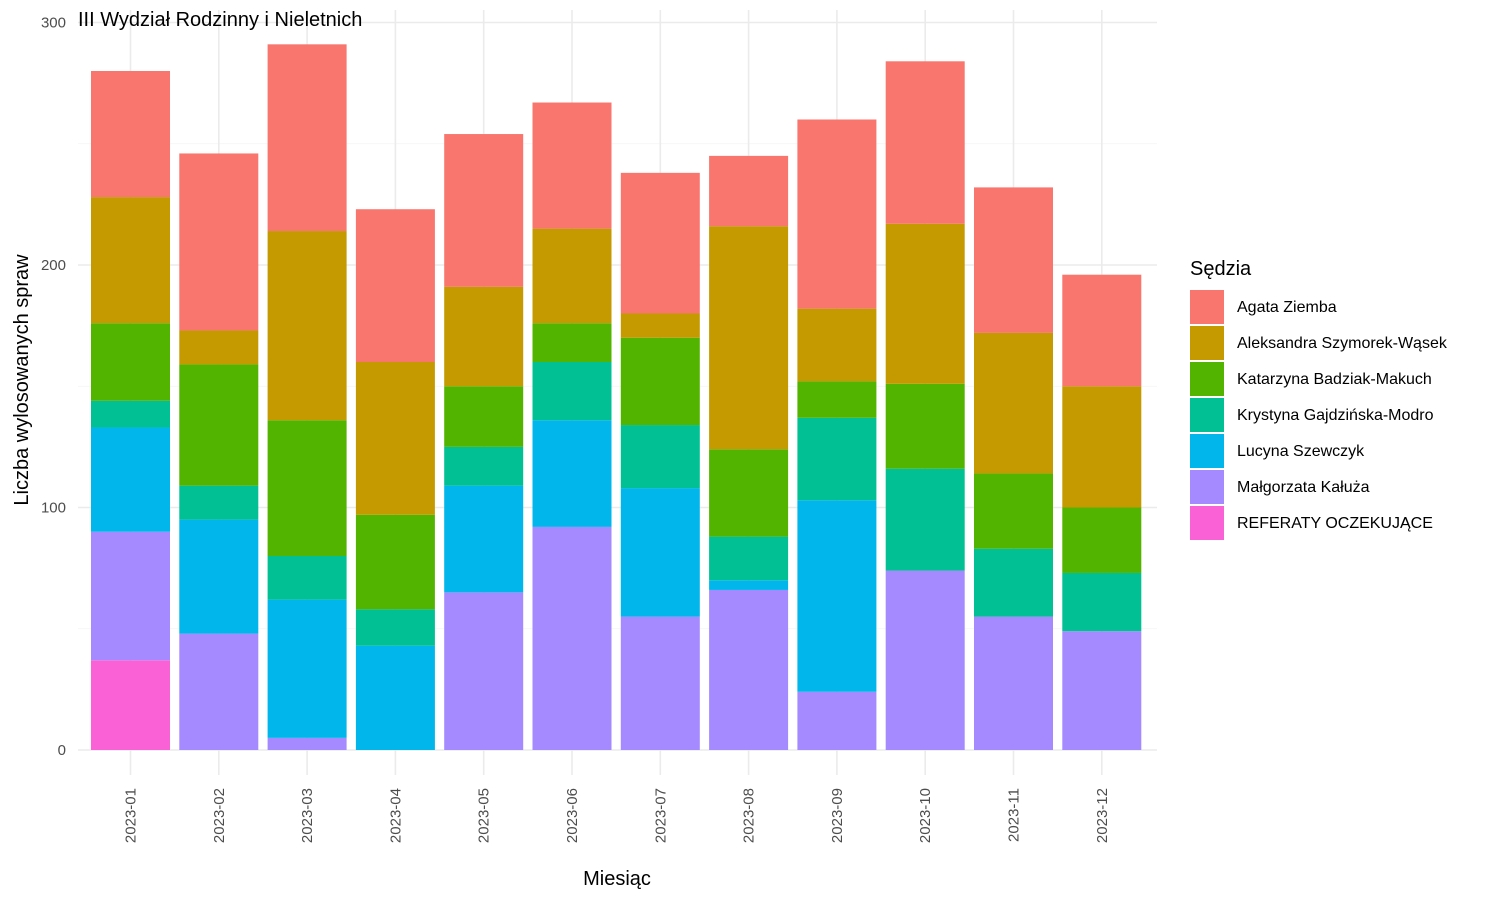 The image size is (1500, 900). Describe the element at coordinates (1335, 523) in the screenshot. I see `legend-label: REFERATY OCZEKUJĄCE` at that location.